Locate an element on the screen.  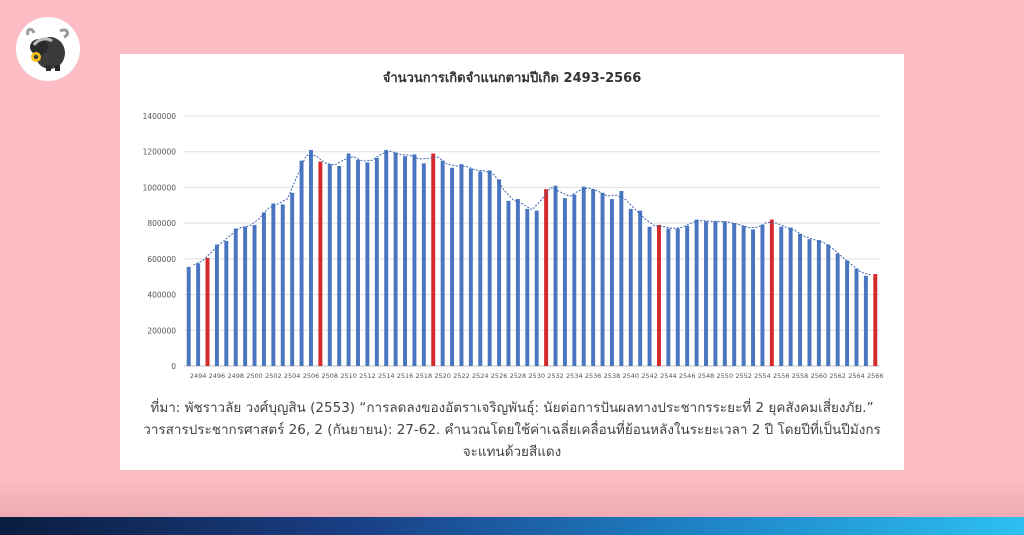
x-tick-label: 2526 is located at coordinates (499, 376).